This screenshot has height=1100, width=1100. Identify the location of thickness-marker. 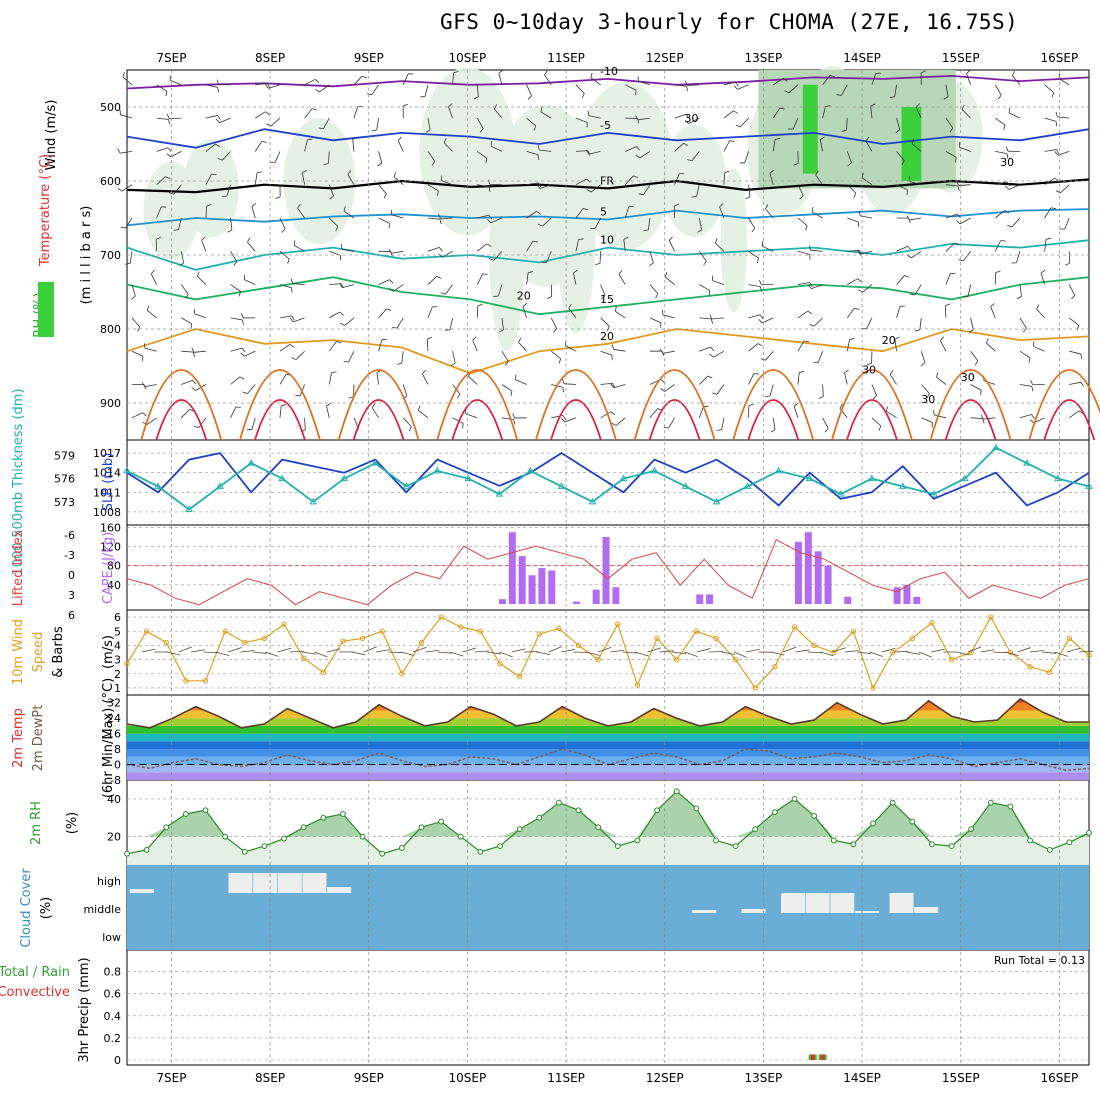
(406, 485).